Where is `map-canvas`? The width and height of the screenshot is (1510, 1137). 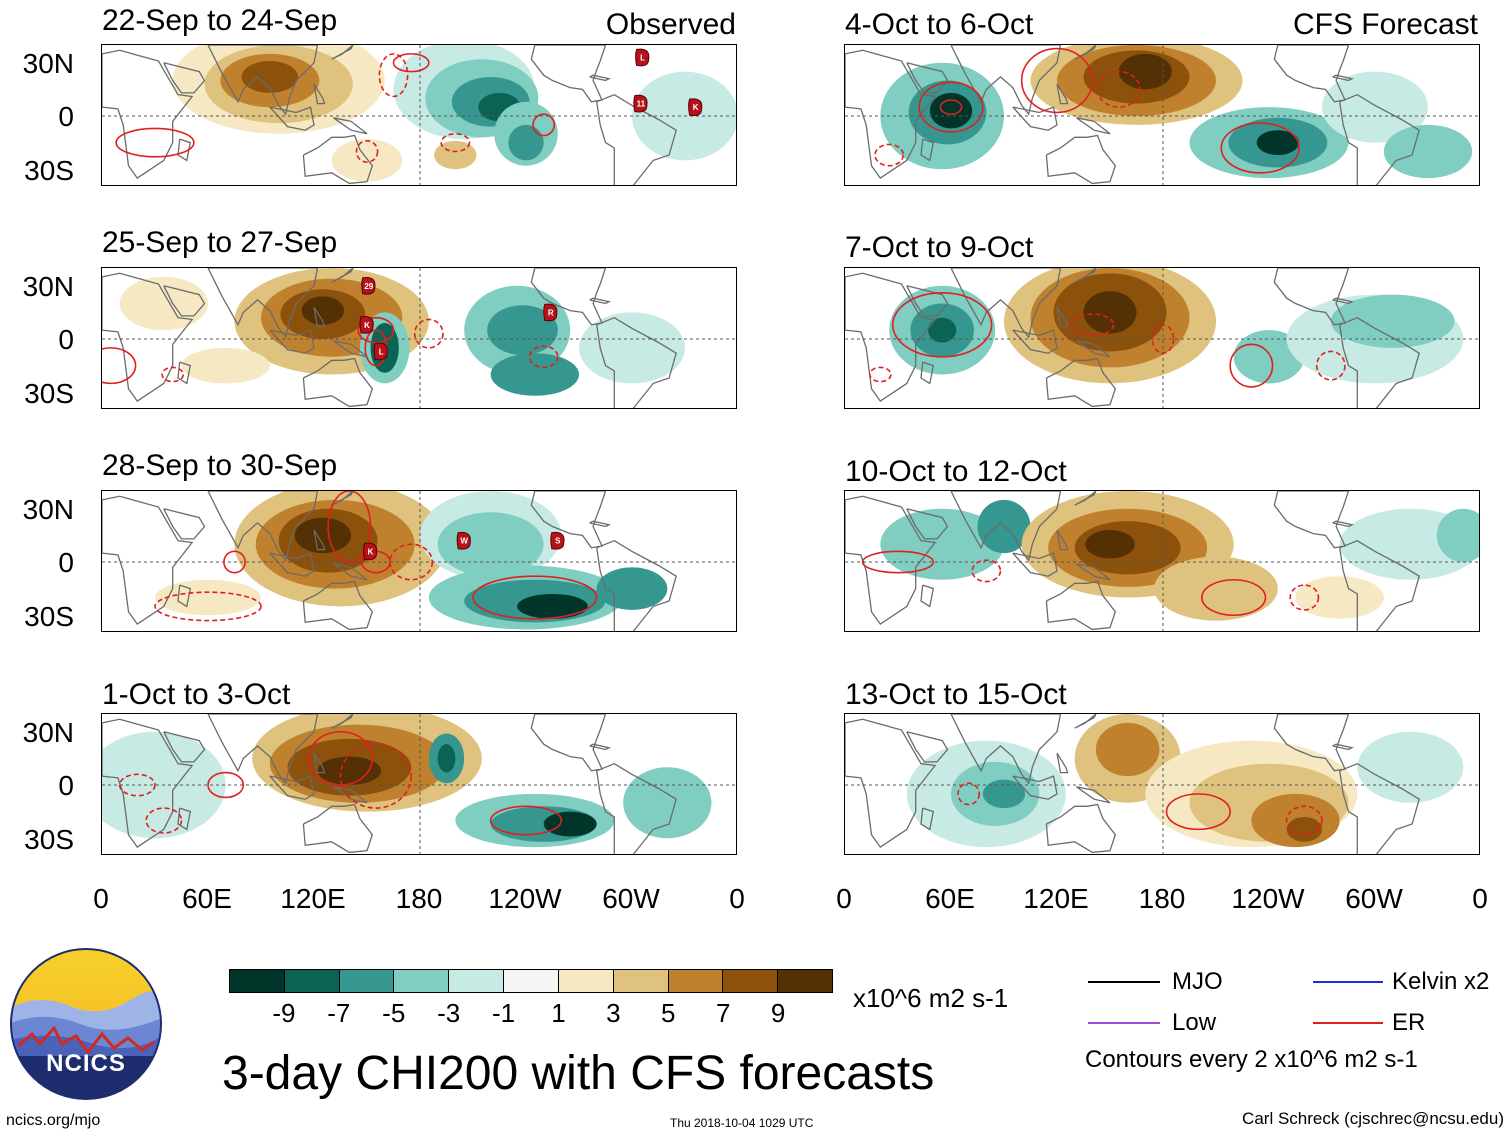
map-canvas is located at coordinates (1162, 784).